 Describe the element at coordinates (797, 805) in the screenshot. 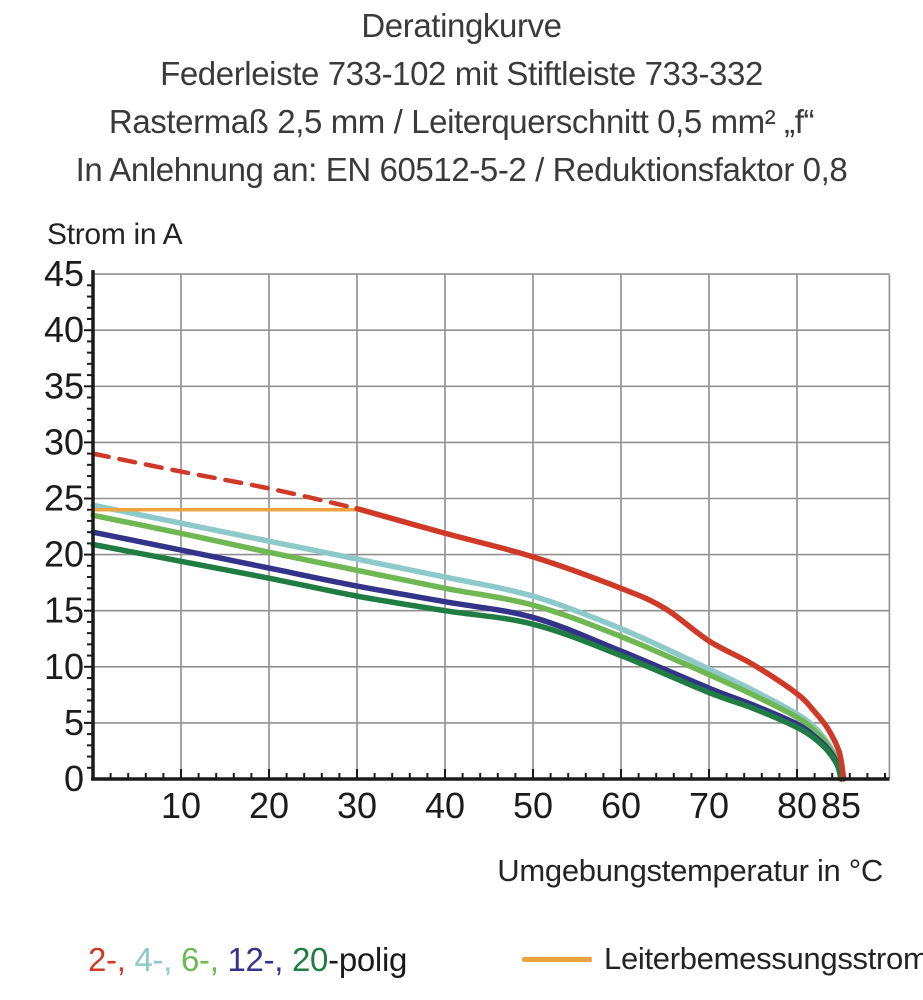

I see `x-tick-label: 80` at that location.